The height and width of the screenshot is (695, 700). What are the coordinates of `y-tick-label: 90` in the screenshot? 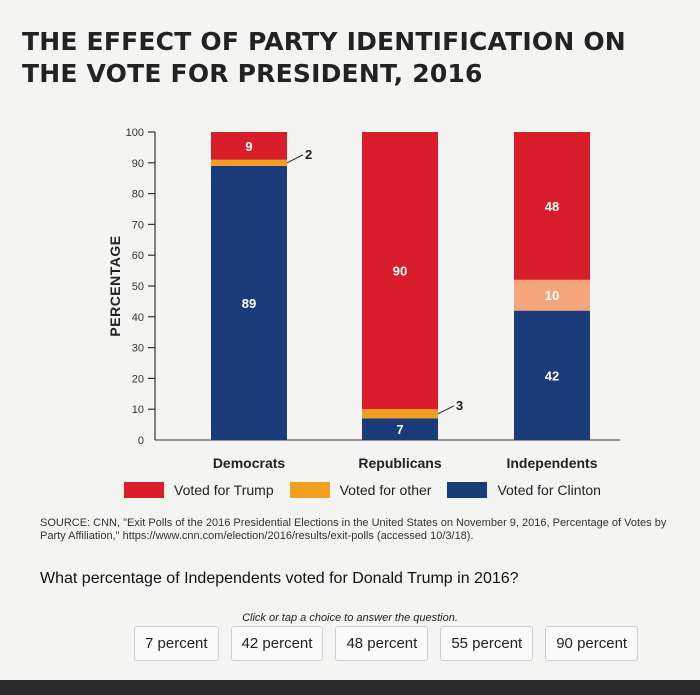 It's located at (138, 164).